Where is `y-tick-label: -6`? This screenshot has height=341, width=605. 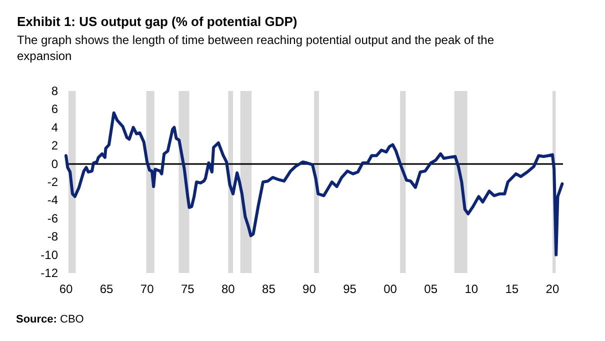
y-tick-label: -6 is located at coordinates (52, 218).